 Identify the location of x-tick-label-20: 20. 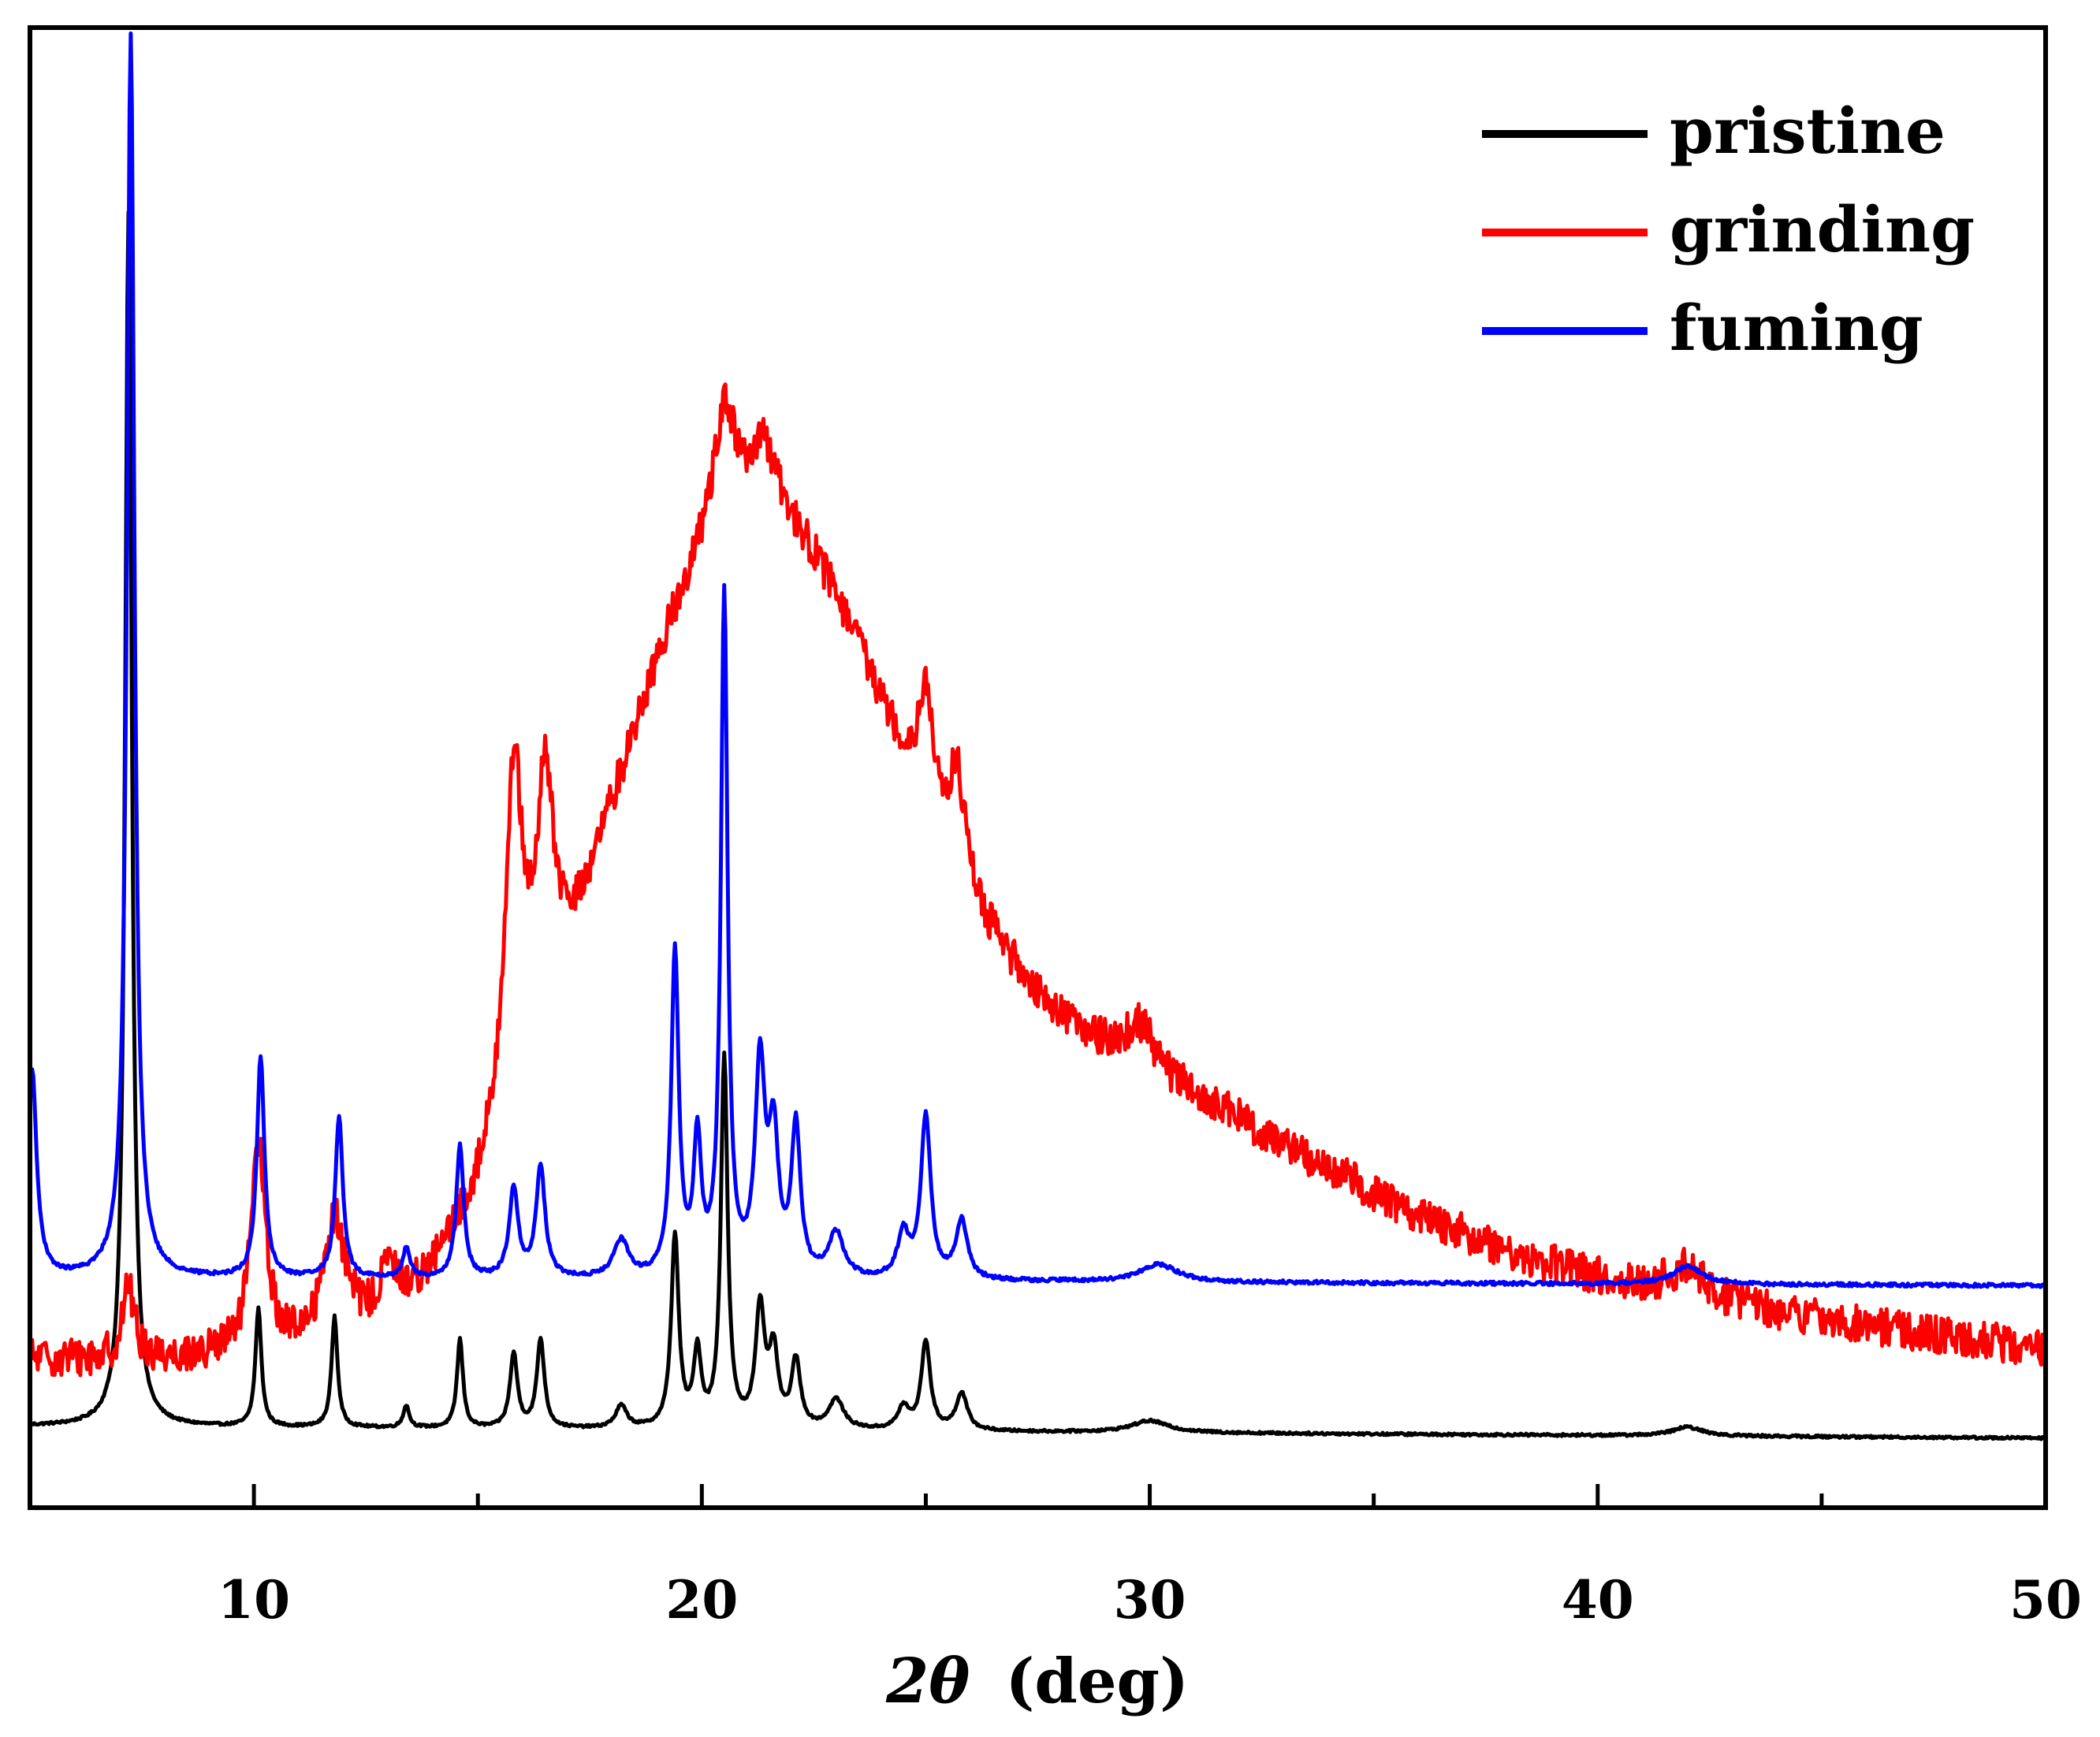
(701, 1600).